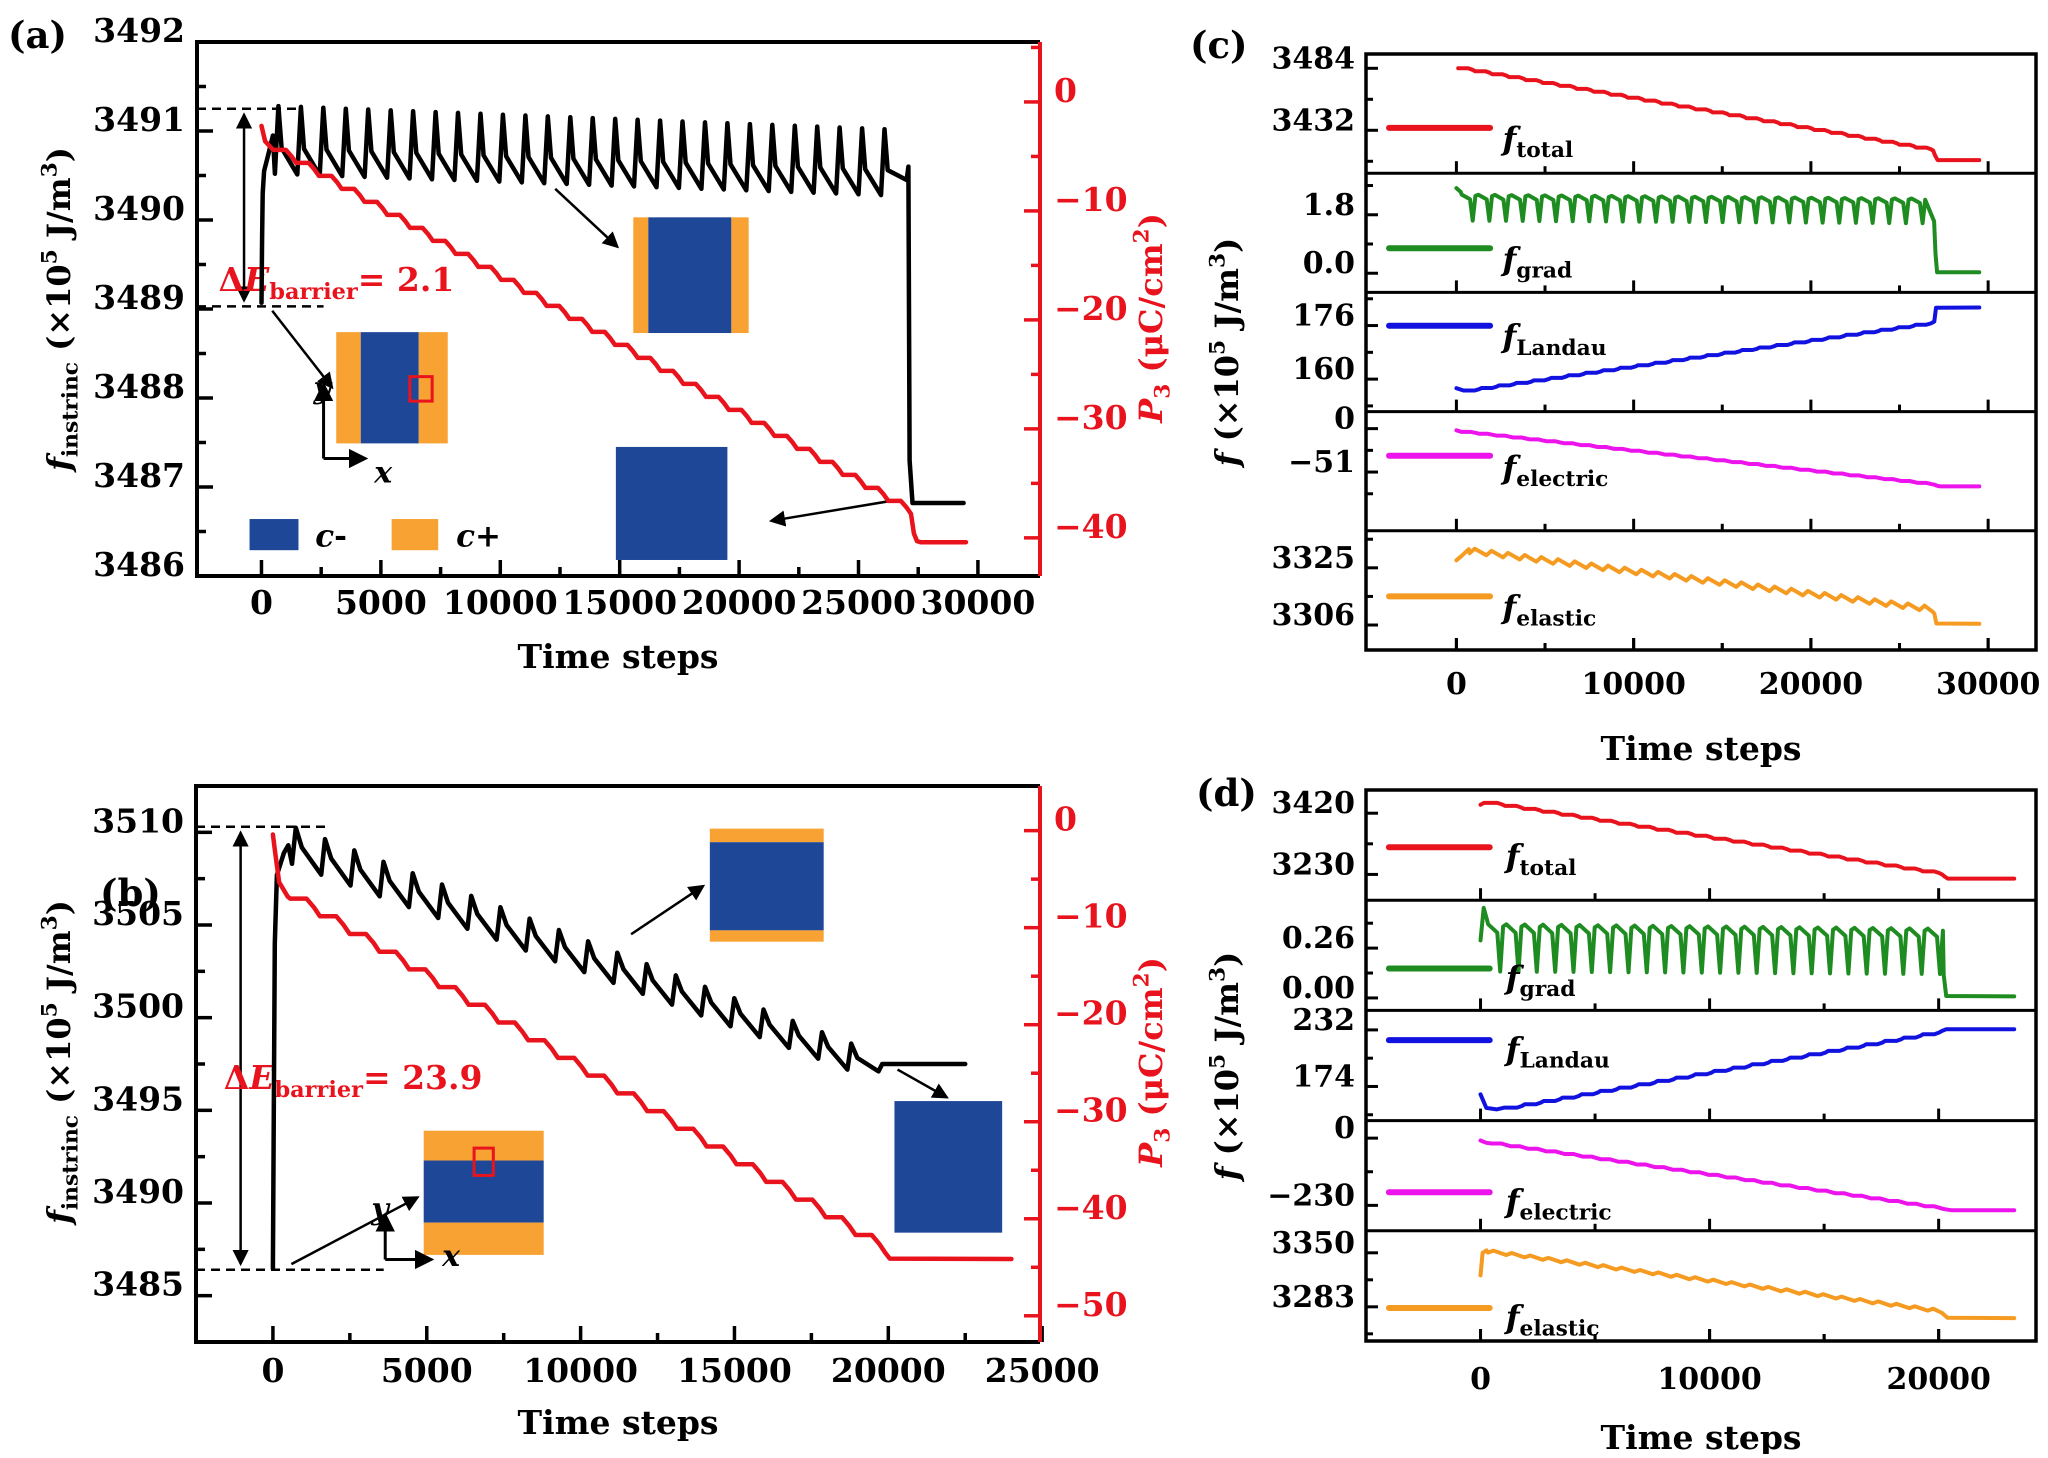 The width and height of the screenshot is (2048, 1458). What do you see at coordinates (1323, 369) in the screenshot?
I see `left-tick-label: 160` at bounding box center [1323, 369].